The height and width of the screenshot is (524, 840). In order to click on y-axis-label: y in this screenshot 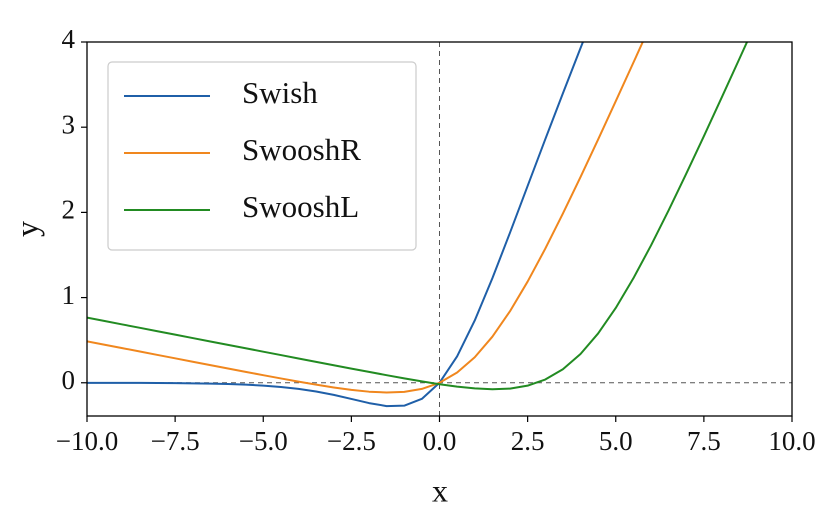, I will do `click(26, 229)`.